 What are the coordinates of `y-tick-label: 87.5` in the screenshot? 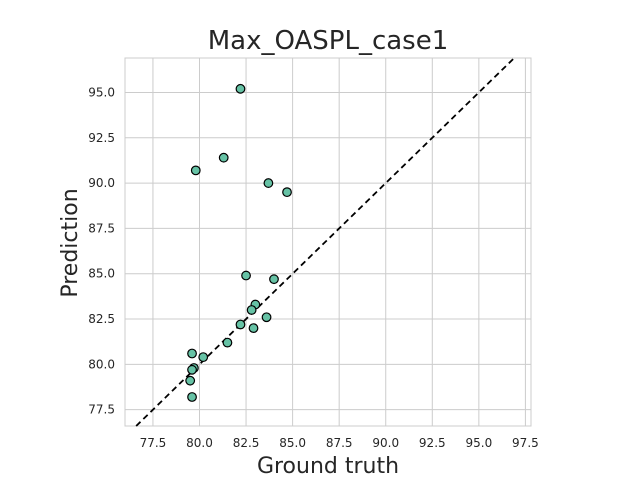 It's located at (101, 228).